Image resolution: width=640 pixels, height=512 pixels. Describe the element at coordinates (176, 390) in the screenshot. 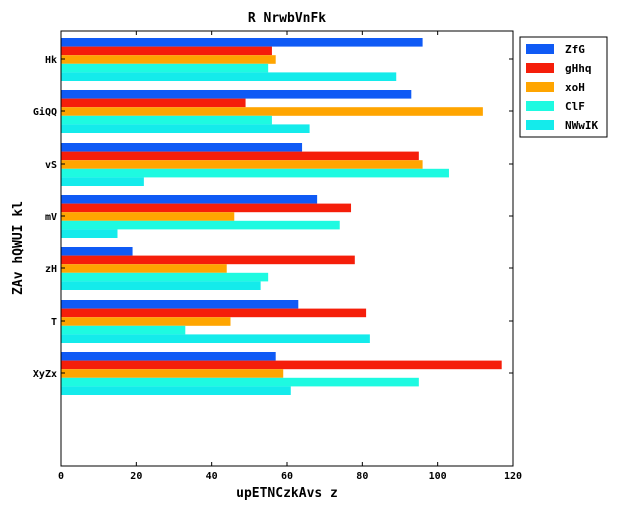

I see `bar-NWwIK-XyZx` at that location.